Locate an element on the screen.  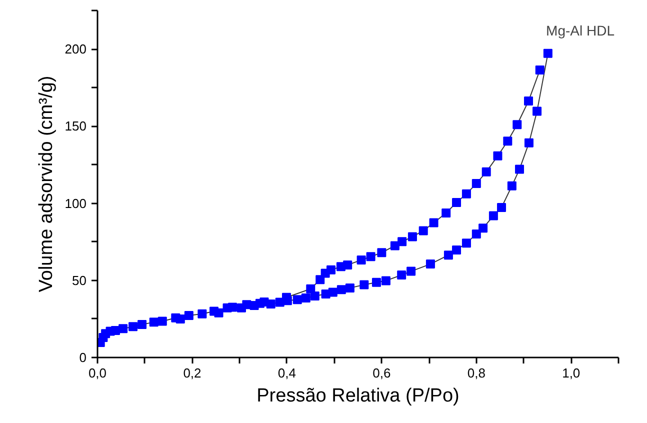
x-tick-label: 0,8 is located at coordinates (476, 373).